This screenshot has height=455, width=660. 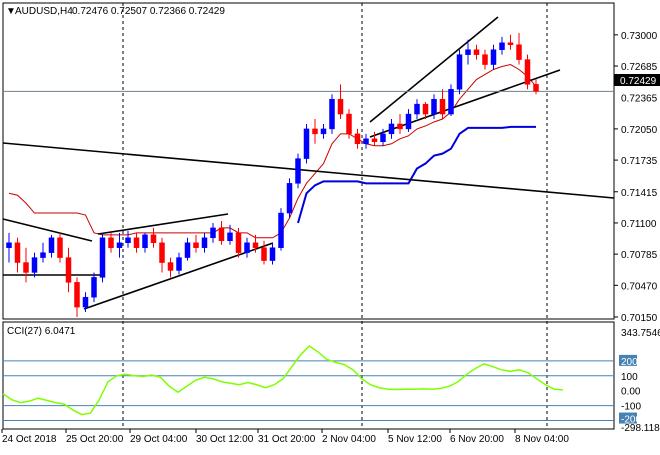 I want to click on time-tick-label: 25 Oct 20:00, so click(x=95, y=439).